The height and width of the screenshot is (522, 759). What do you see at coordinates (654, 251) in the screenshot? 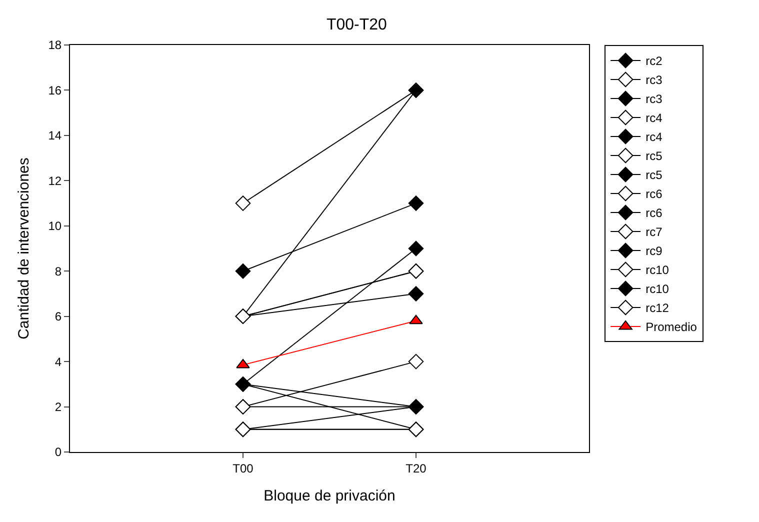
I see `legend-label: rc9` at bounding box center [654, 251].